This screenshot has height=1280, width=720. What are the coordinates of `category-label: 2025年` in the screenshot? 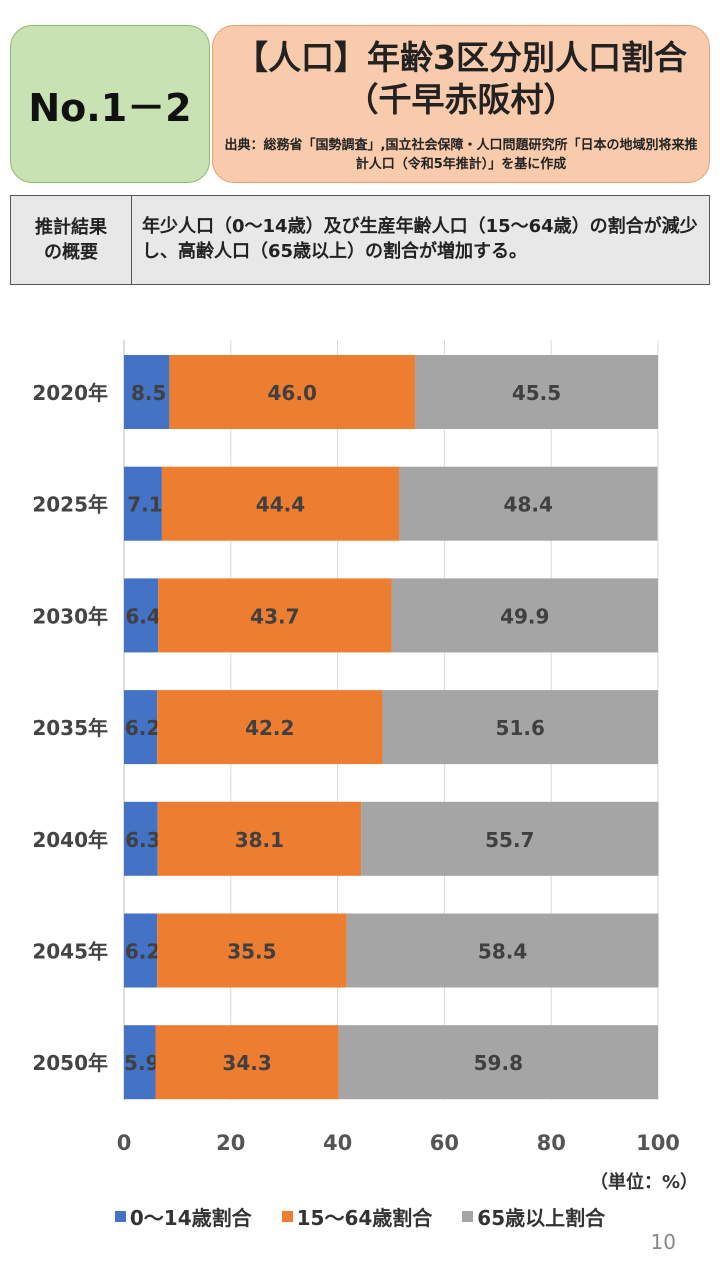 It's located at (70, 505).